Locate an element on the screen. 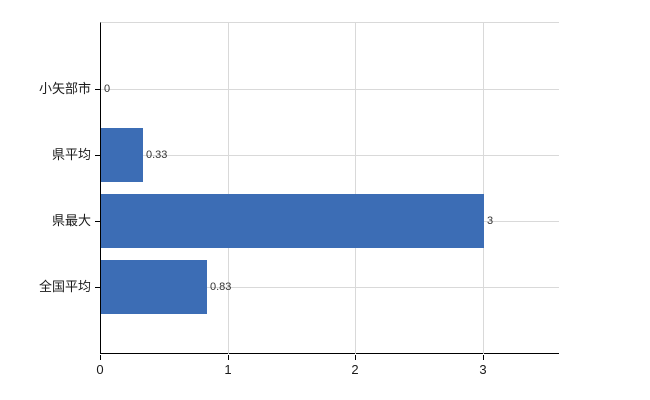 The width and height of the screenshot is (650, 400). bar-value-label: 0 is located at coordinates (107, 89).